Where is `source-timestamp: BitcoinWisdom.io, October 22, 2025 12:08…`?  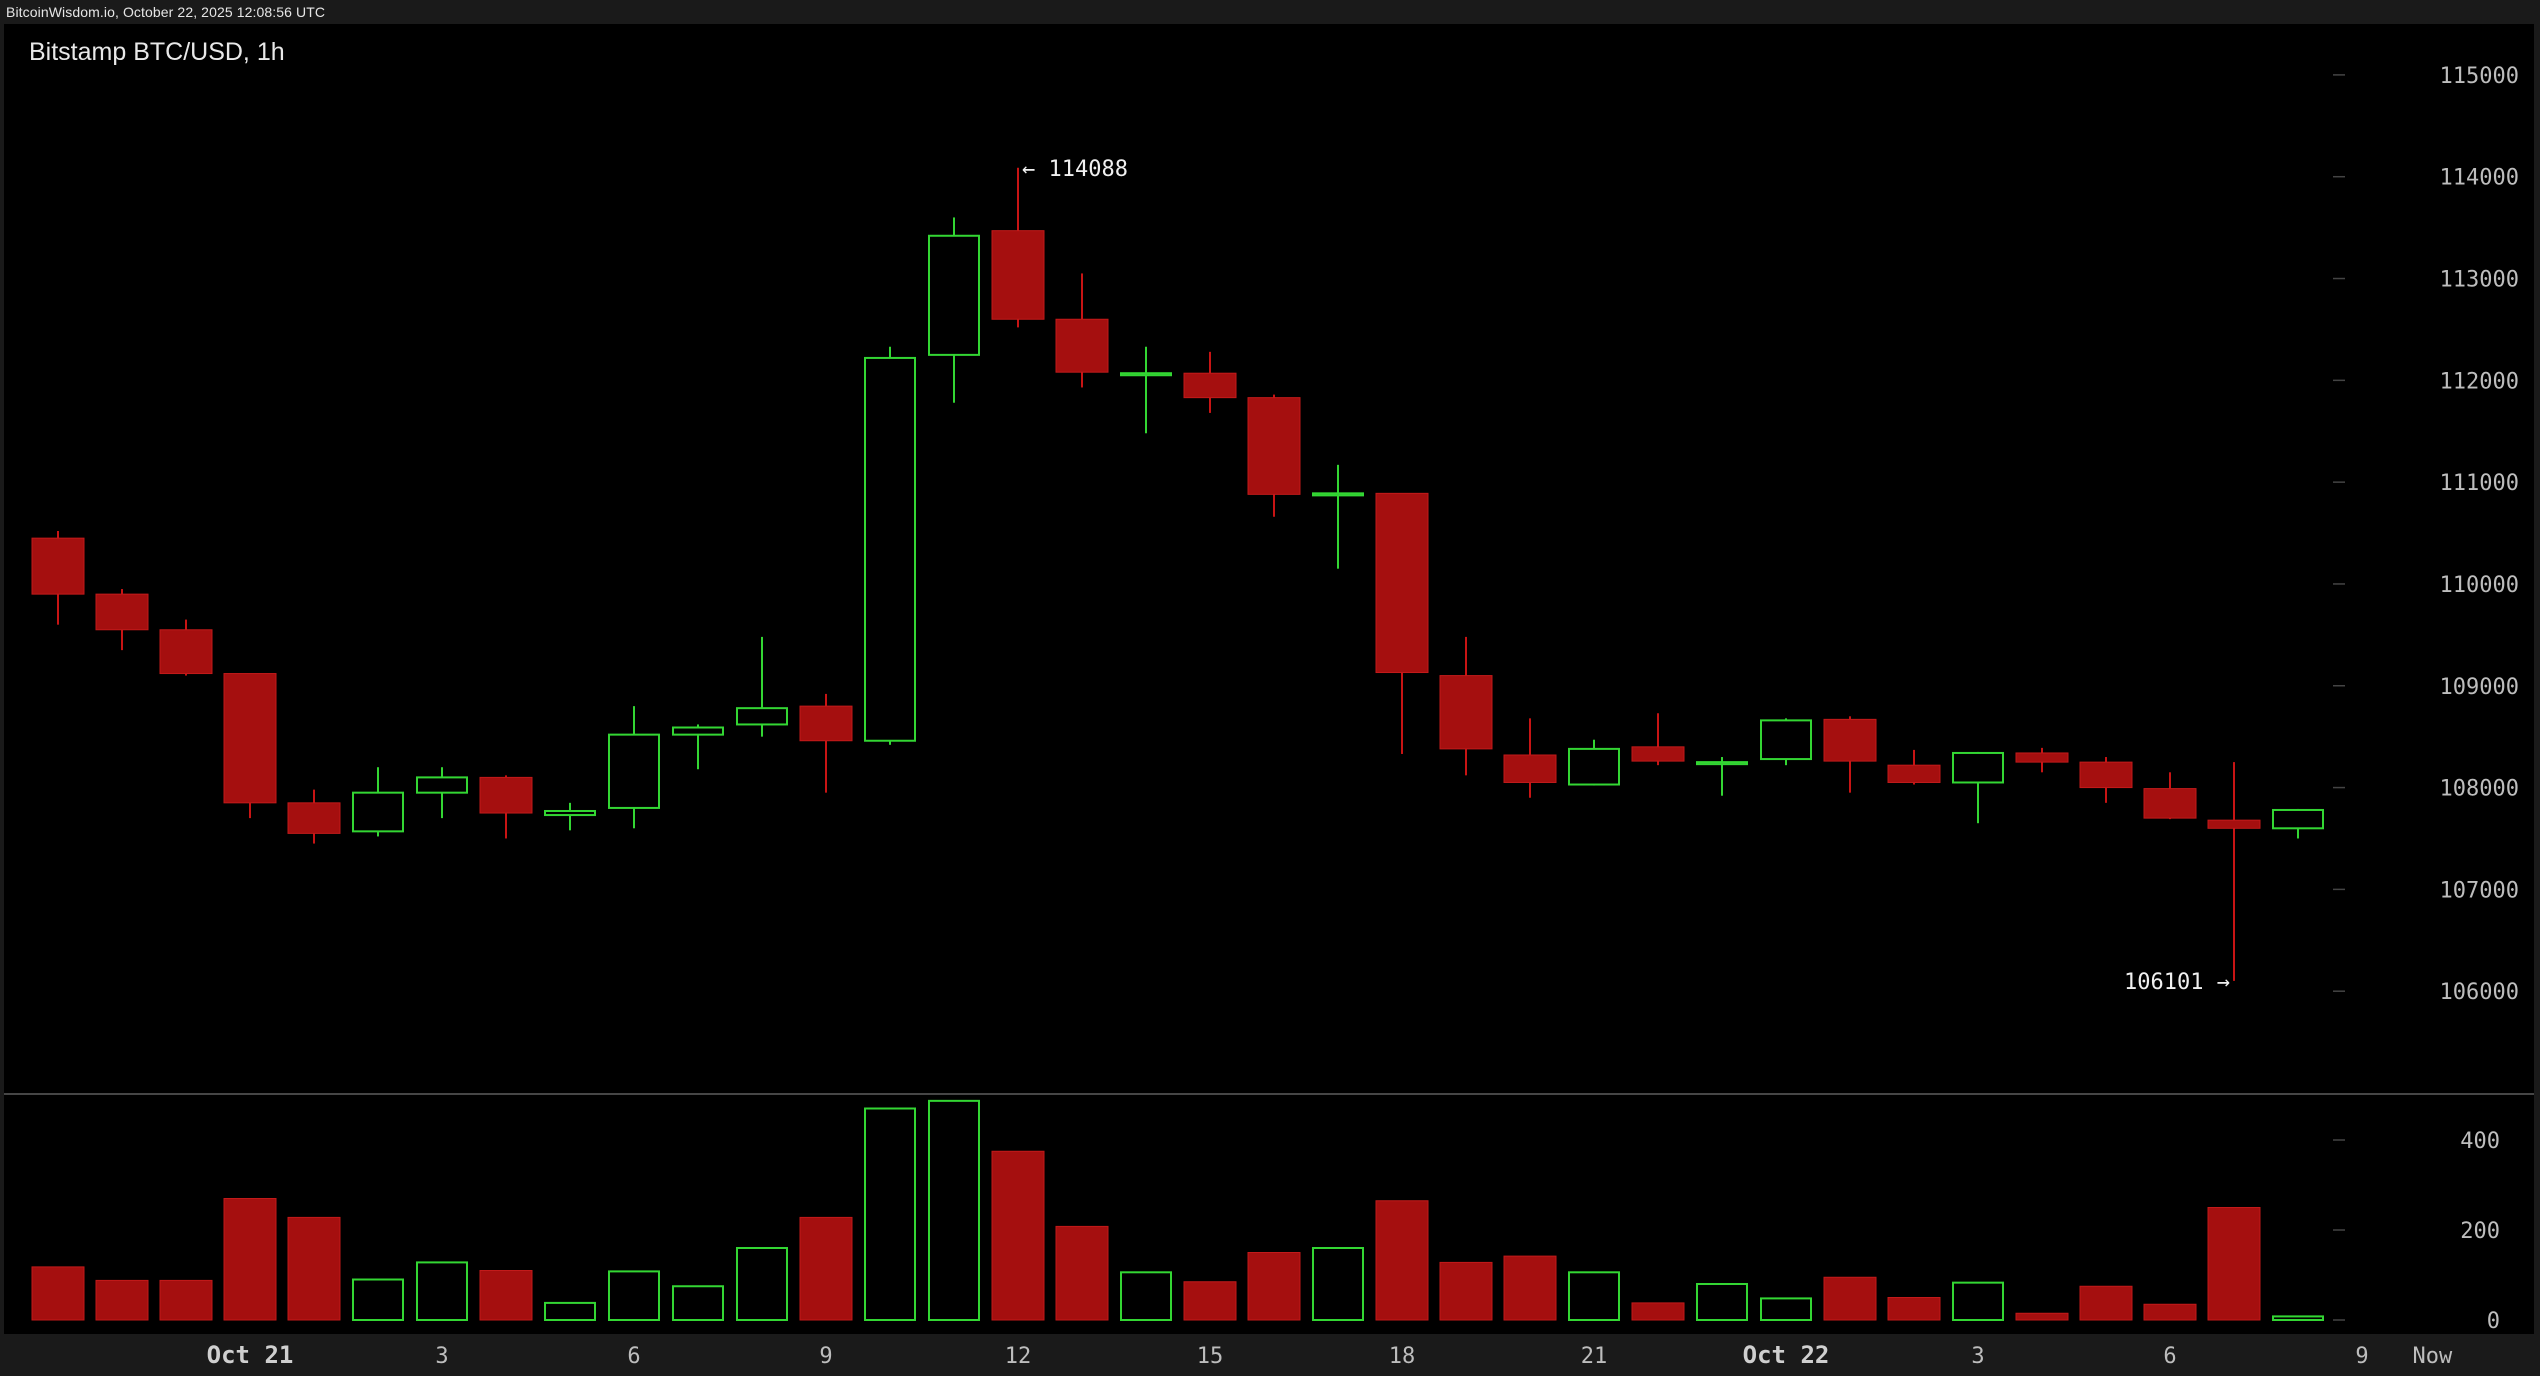 source-timestamp: BitcoinWisdom.io, October 22, 2025 12:08… is located at coordinates (166, 12).